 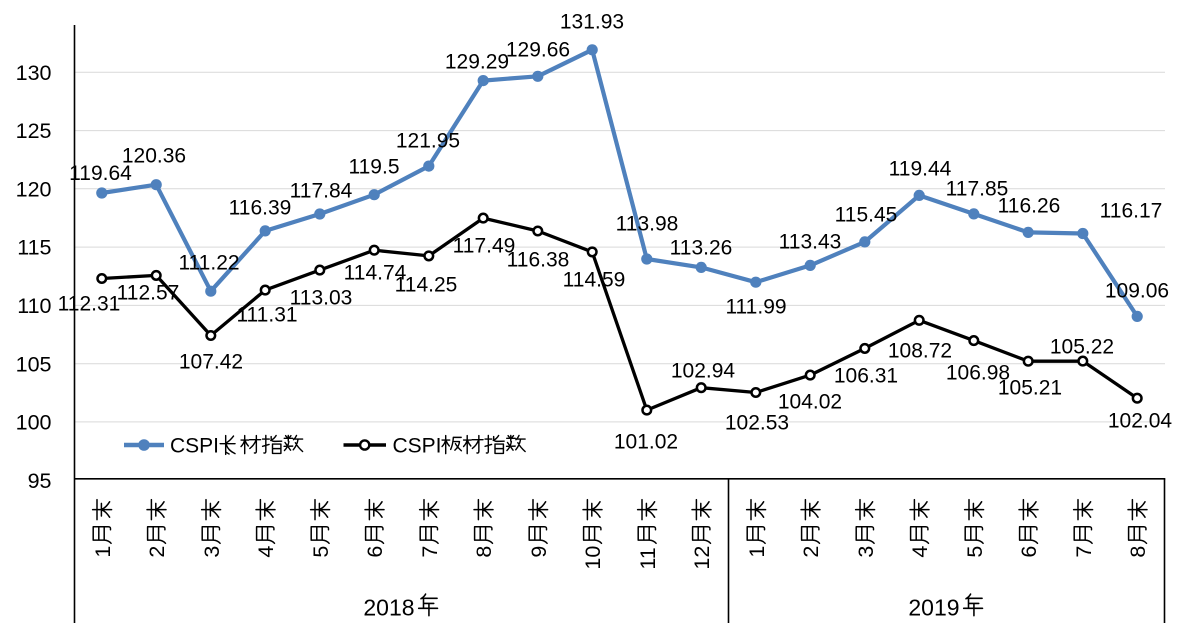 I want to click on svg-text: 105.22, so click(x=1082, y=347).